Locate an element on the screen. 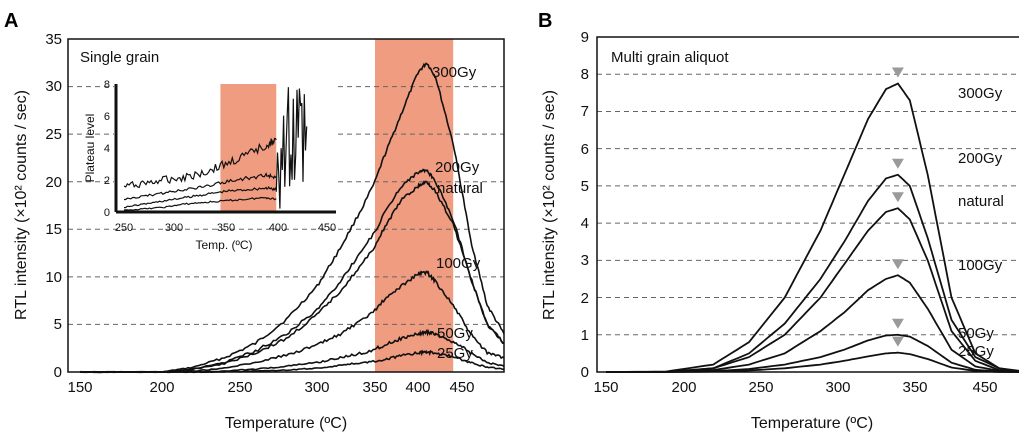  a-label-25gy: 25Gy is located at coordinates (455, 353).